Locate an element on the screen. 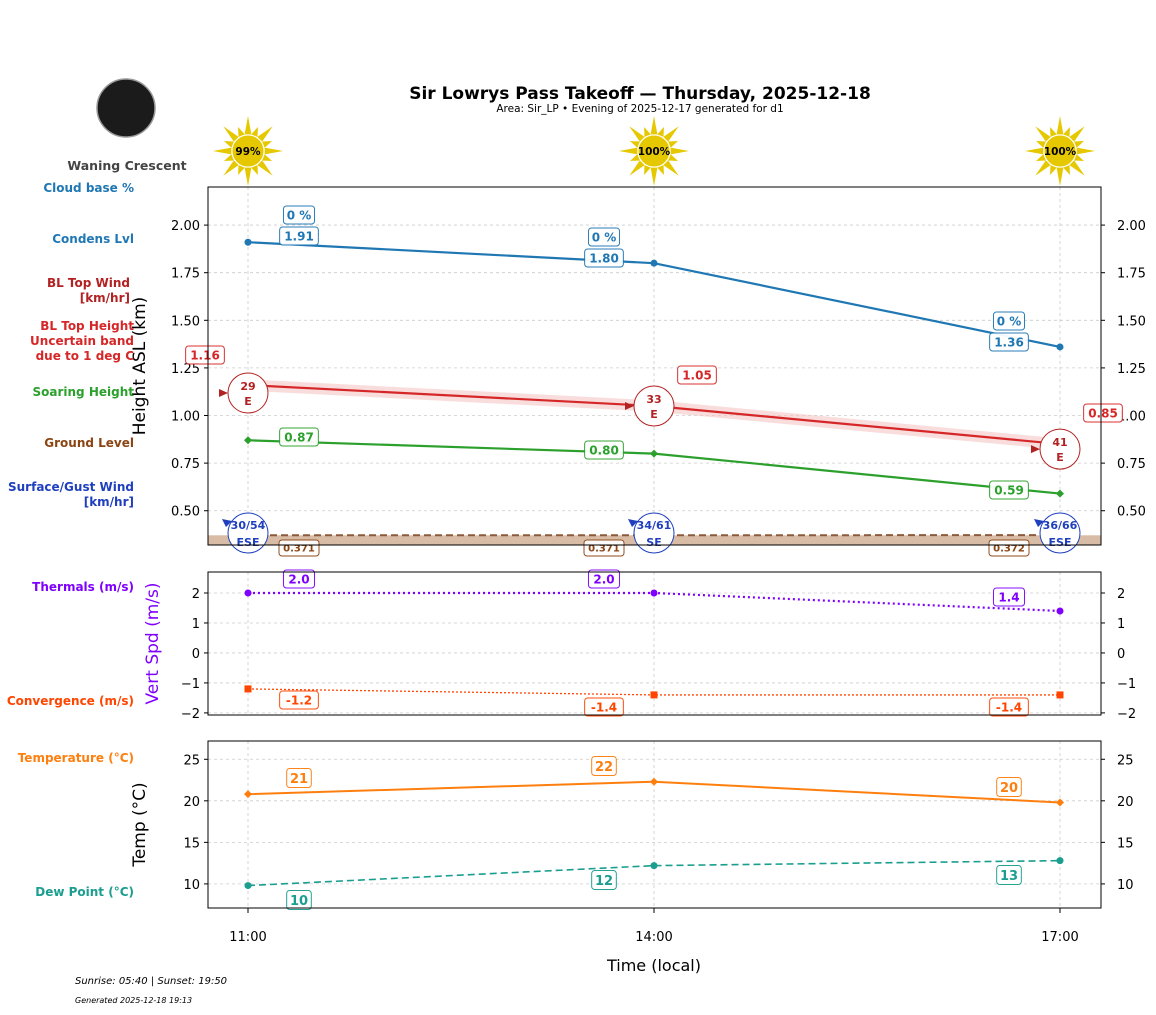  y-tick-label: 0.50 is located at coordinates (185, 512).